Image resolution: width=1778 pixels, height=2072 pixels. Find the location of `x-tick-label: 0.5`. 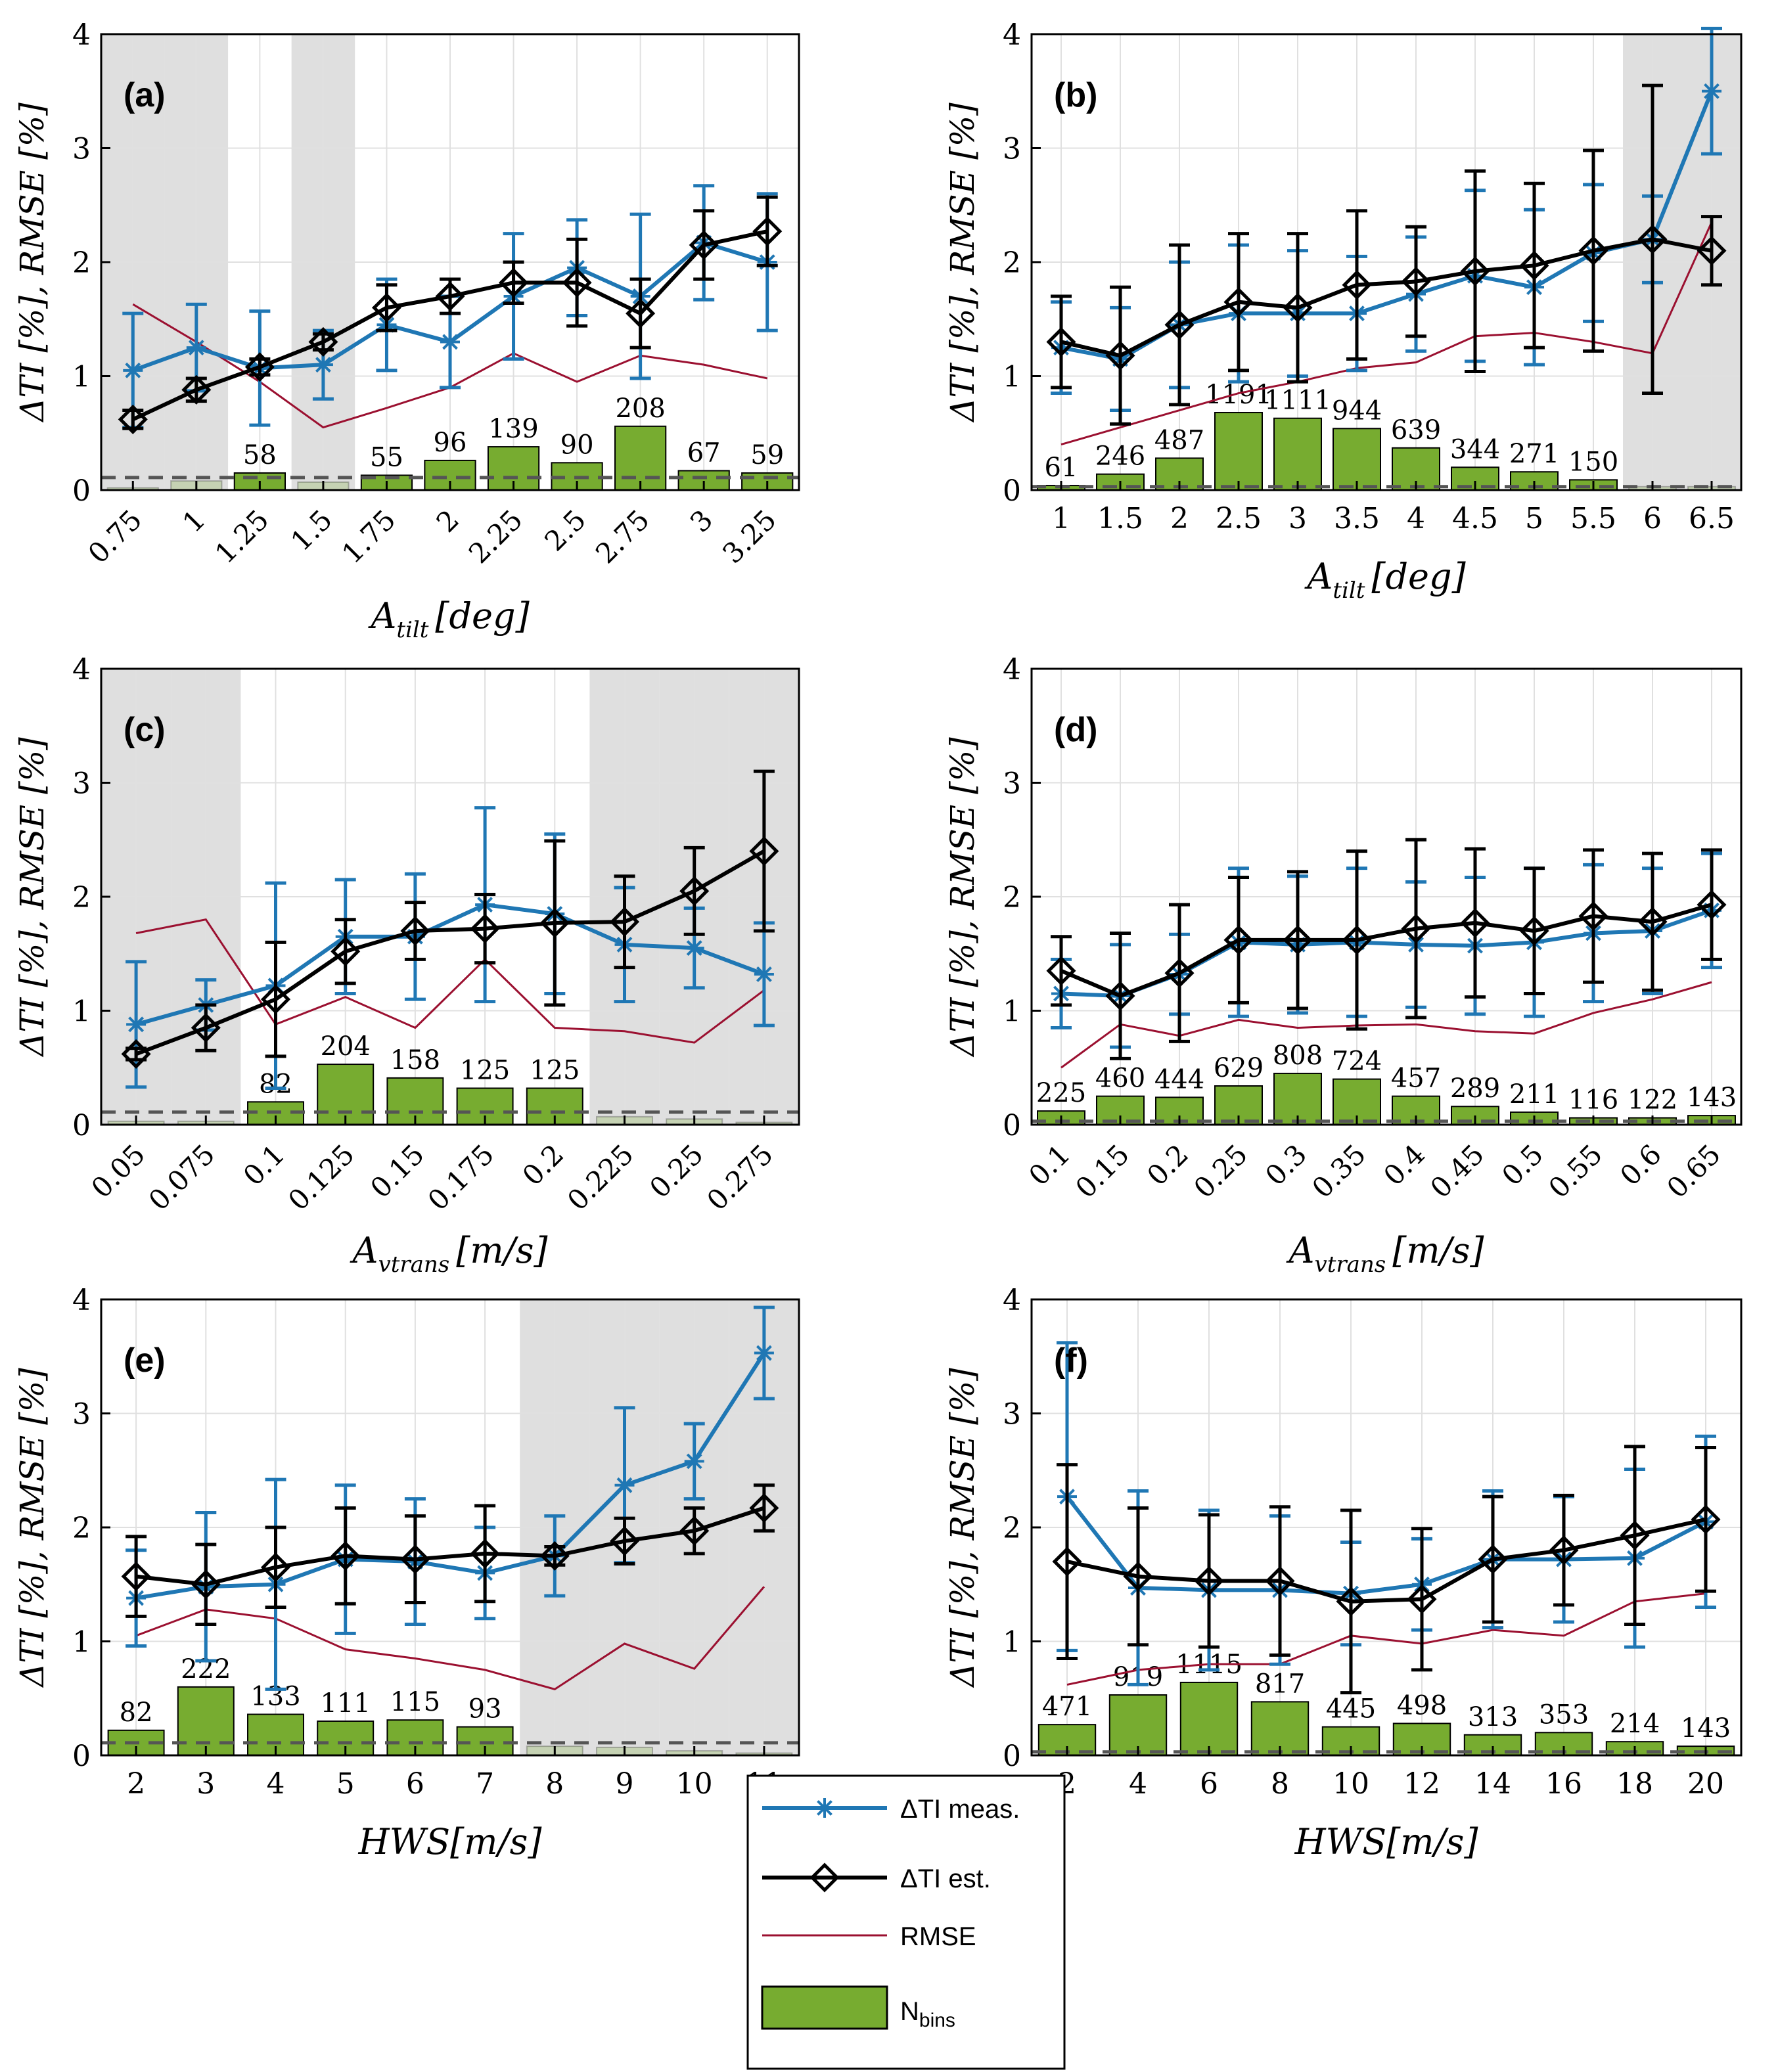

x-tick-label: 0.5 is located at coordinates (1522, 1165).